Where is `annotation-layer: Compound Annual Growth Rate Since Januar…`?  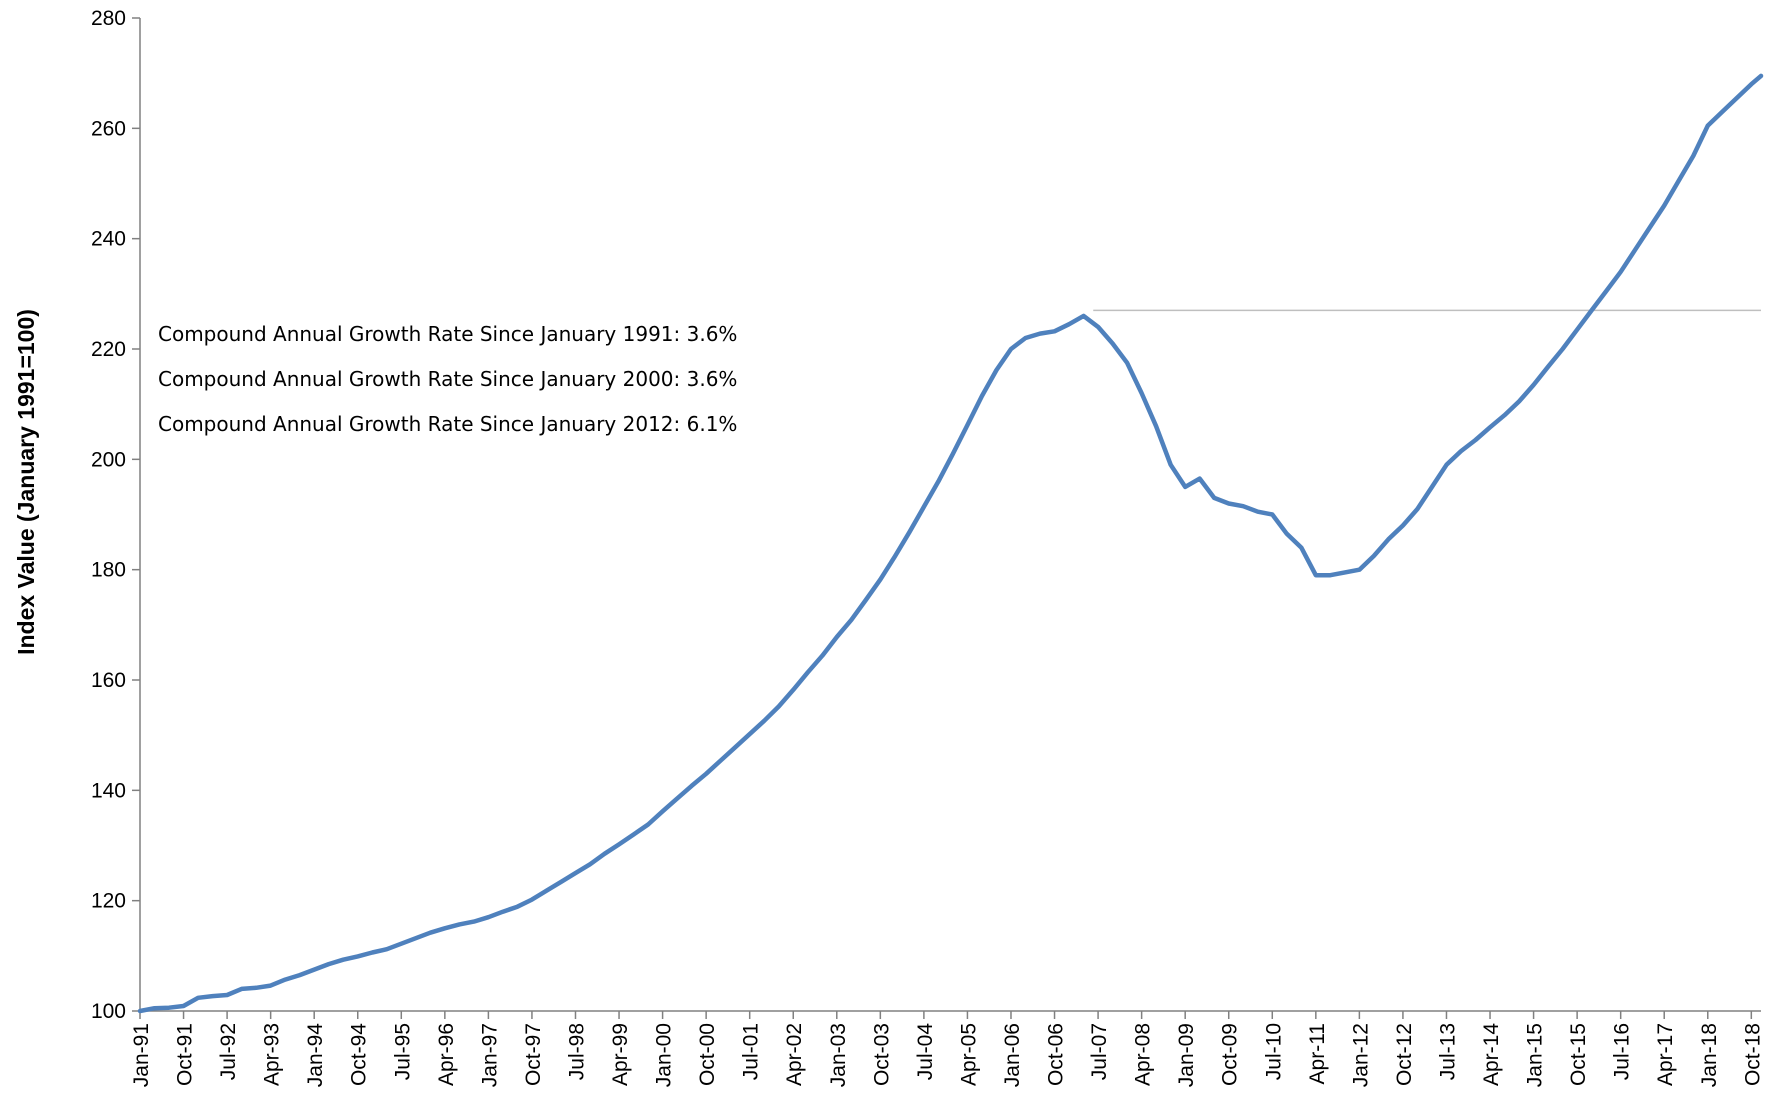 annotation-layer: Compound Annual Growth Rate Since Januar… is located at coordinates (447, 379).